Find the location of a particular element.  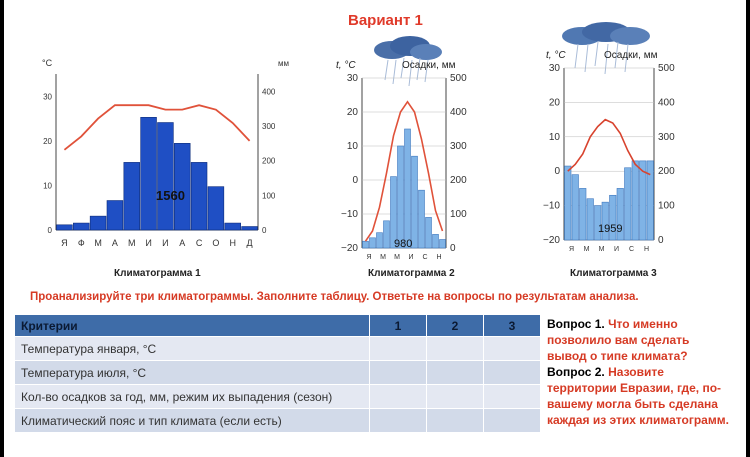

header-col-1: 1 is located at coordinates (398, 325).